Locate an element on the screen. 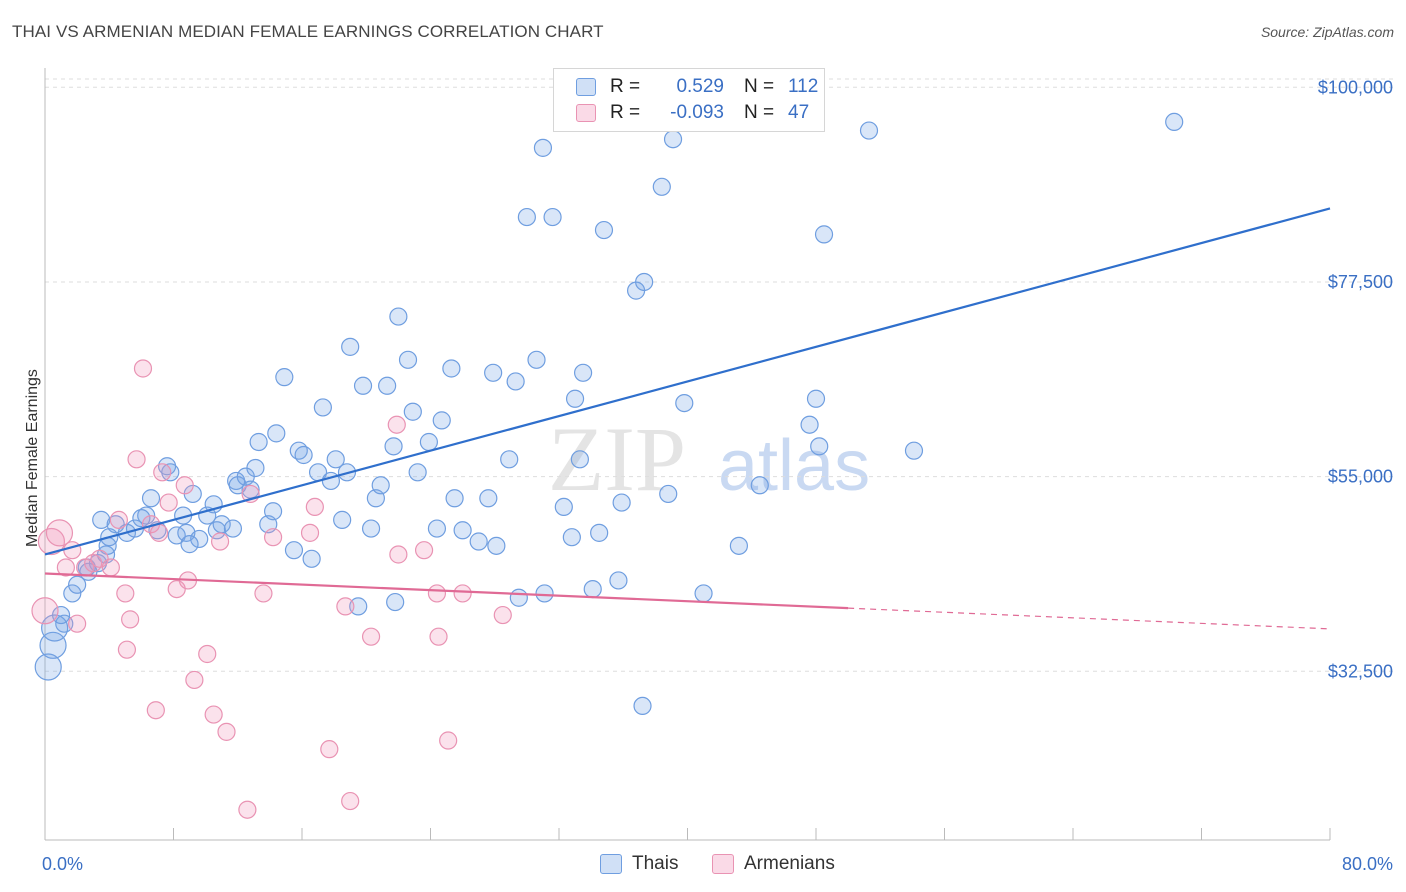 Image resolution: width=1406 pixels, height=892 pixels. bottom-legend-armenians: Armenians is located at coordinates (773, 864).